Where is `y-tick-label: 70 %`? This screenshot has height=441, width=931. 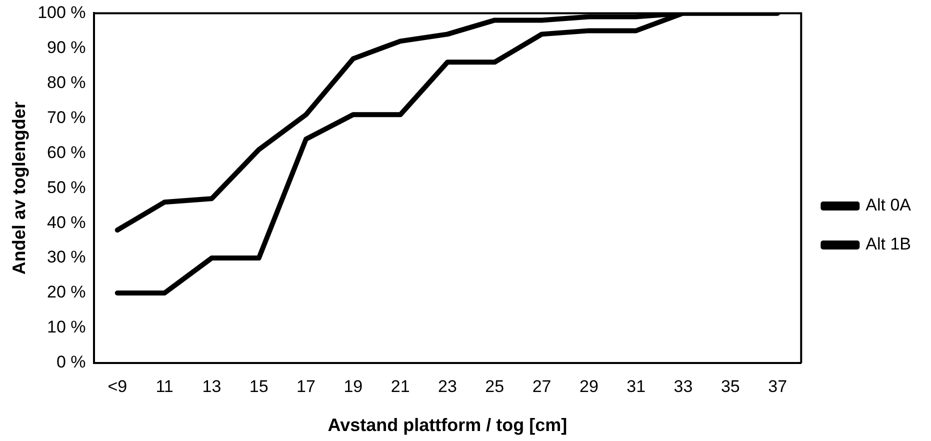
y-tick-label: 70 % is located at coordinates (66, 117).